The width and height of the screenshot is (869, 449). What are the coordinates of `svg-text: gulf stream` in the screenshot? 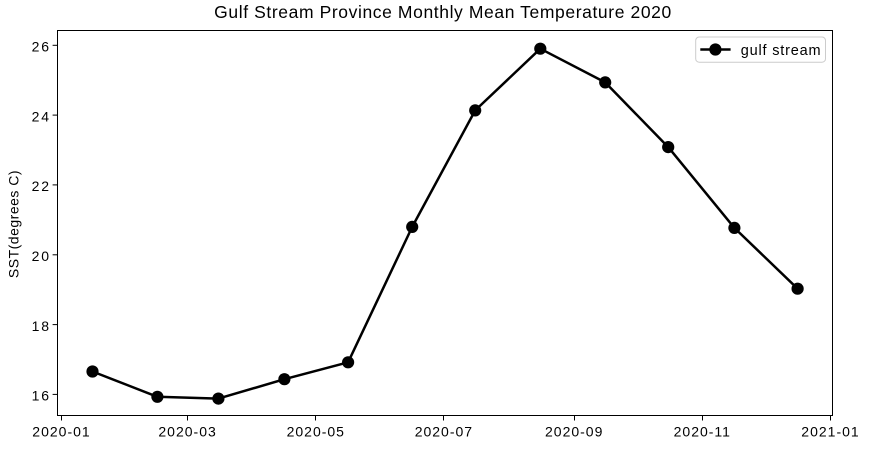 It's located at (781, 51).